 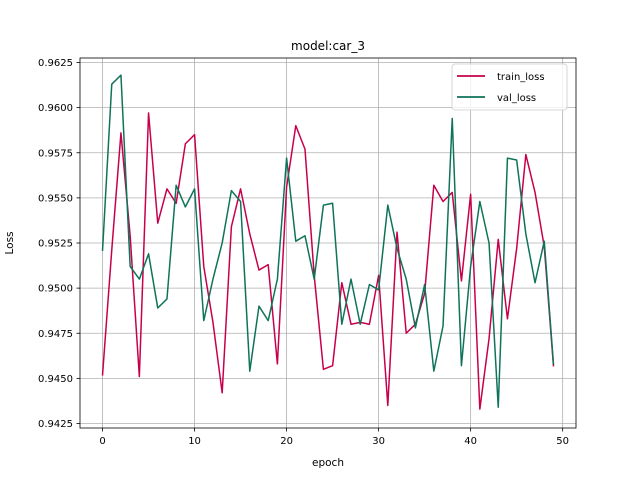 What do you see at coordinates (194, 441) in the screenshot?
I see `x-tick-label: 10` at bounding box center [194, 441].